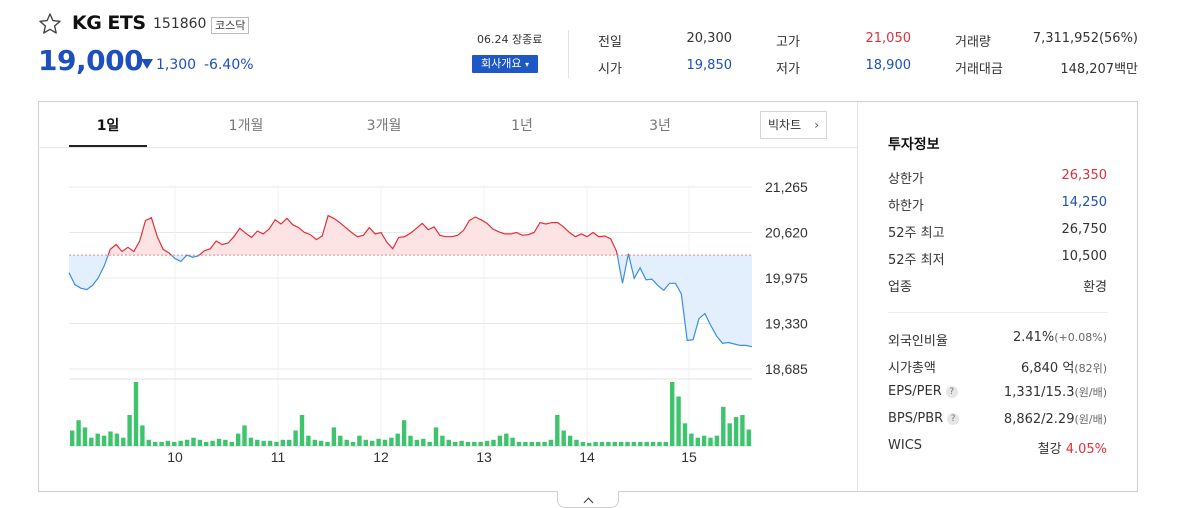  I want to click on volume-label: 거래량, so click(973, 42).